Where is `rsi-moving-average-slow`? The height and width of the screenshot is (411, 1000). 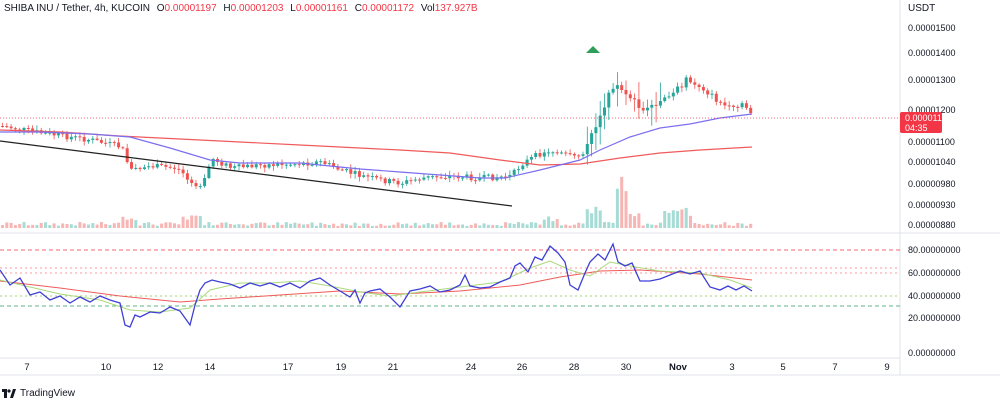
rsi-moving-average-slow is located at coordinates (376, 286).